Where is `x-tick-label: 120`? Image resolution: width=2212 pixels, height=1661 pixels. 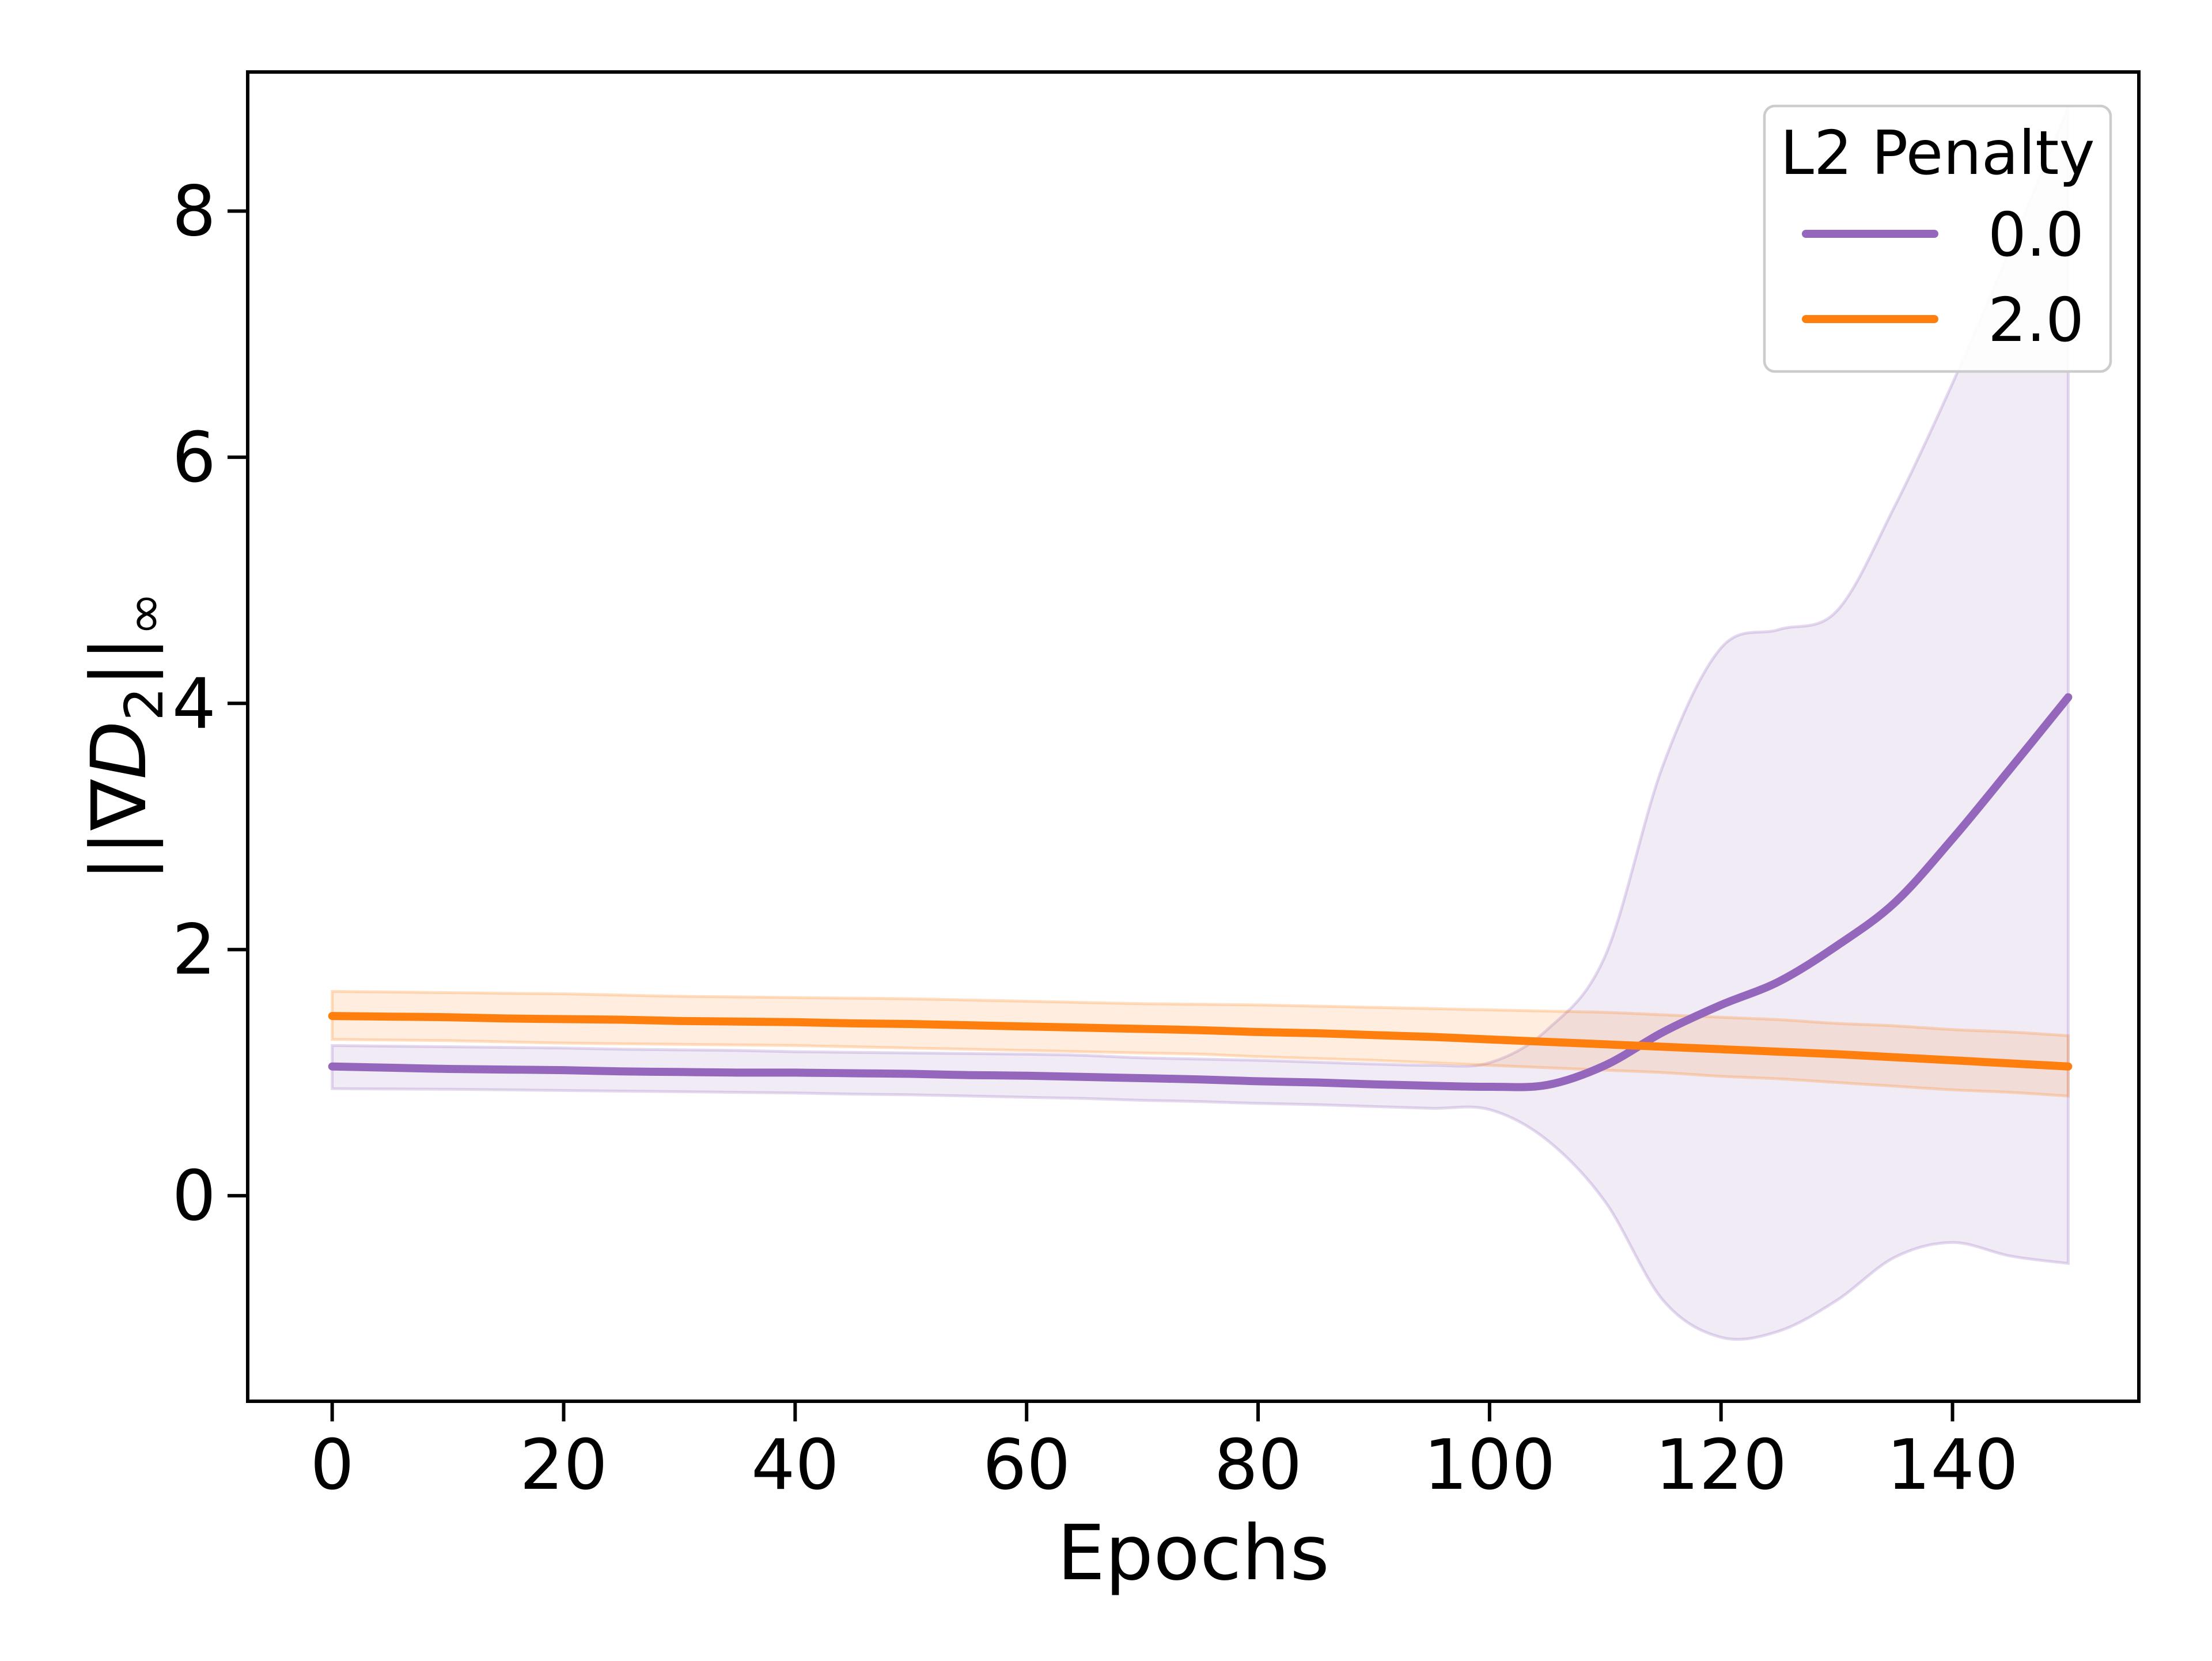
x-tick-label: 120 is located at coordinates (1721, 1465).